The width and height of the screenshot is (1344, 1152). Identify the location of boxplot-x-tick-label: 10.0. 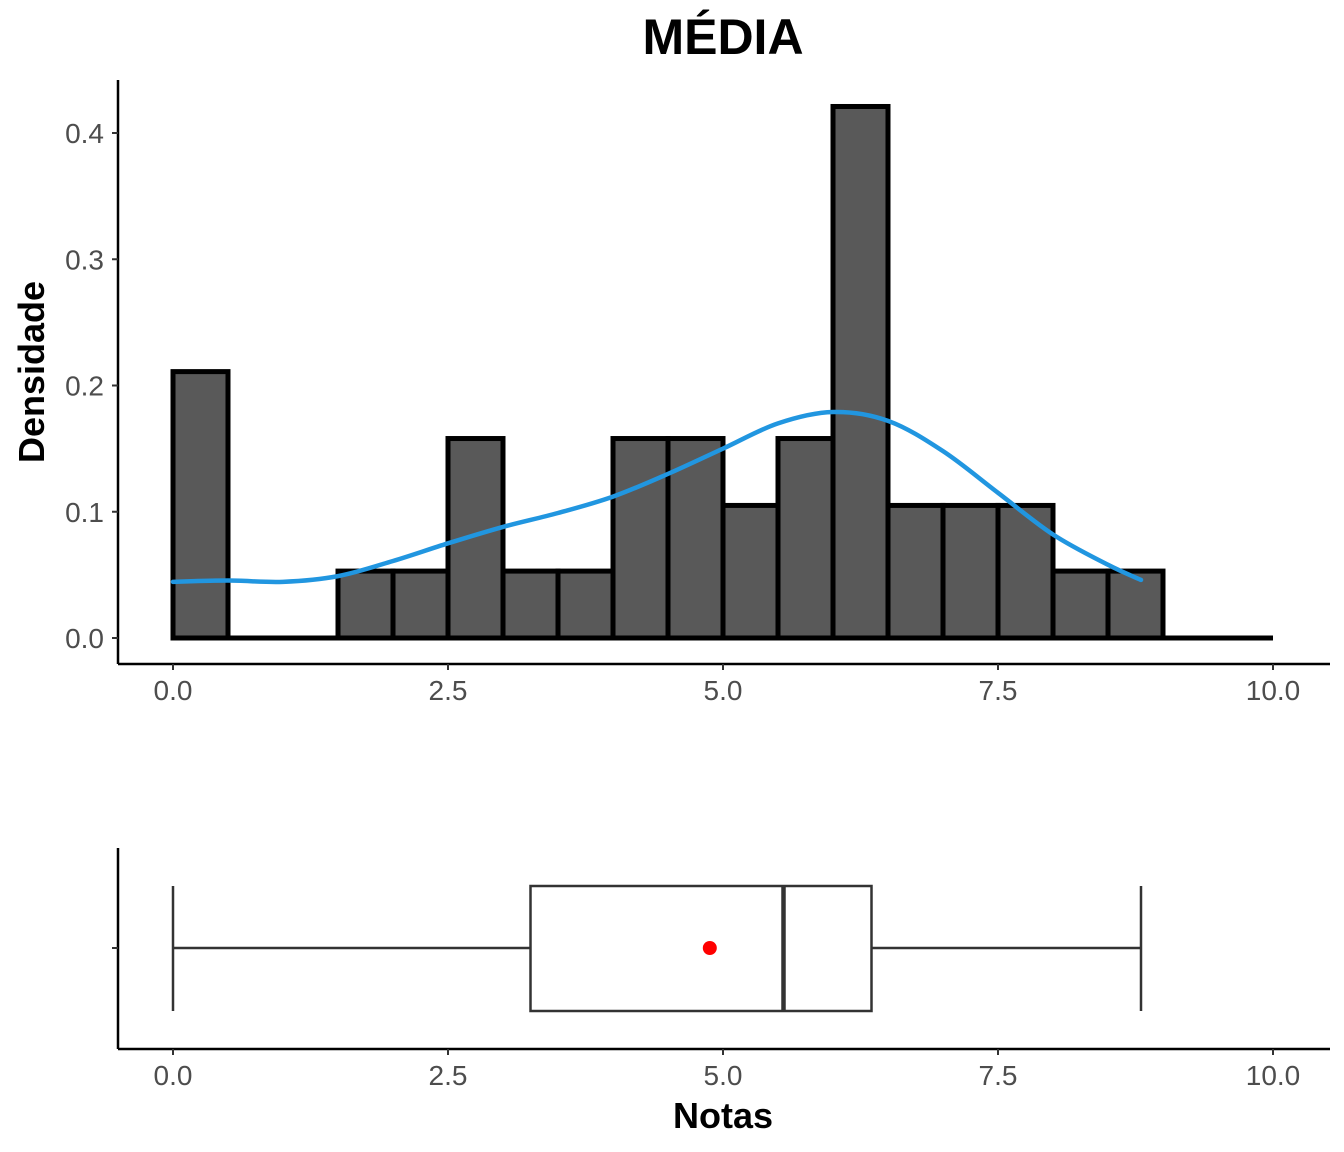
(1273, 1075).